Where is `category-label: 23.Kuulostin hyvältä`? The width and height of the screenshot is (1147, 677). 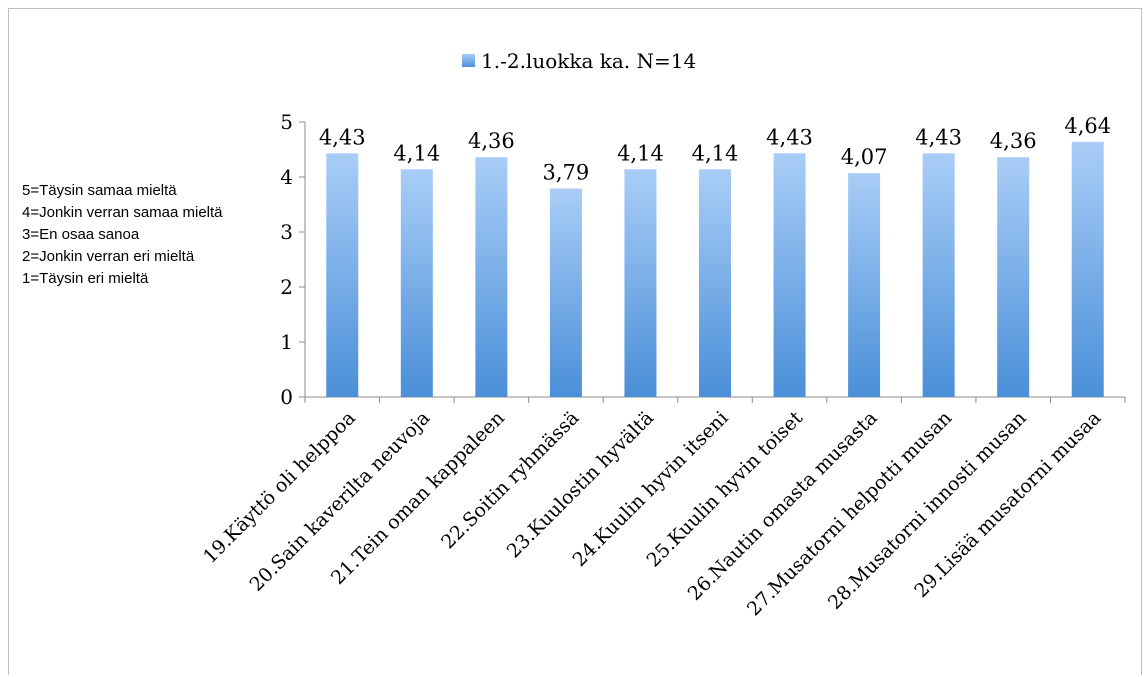
category-label: 23.Kuulostin hyvältä is located at coordinates (580, 484).